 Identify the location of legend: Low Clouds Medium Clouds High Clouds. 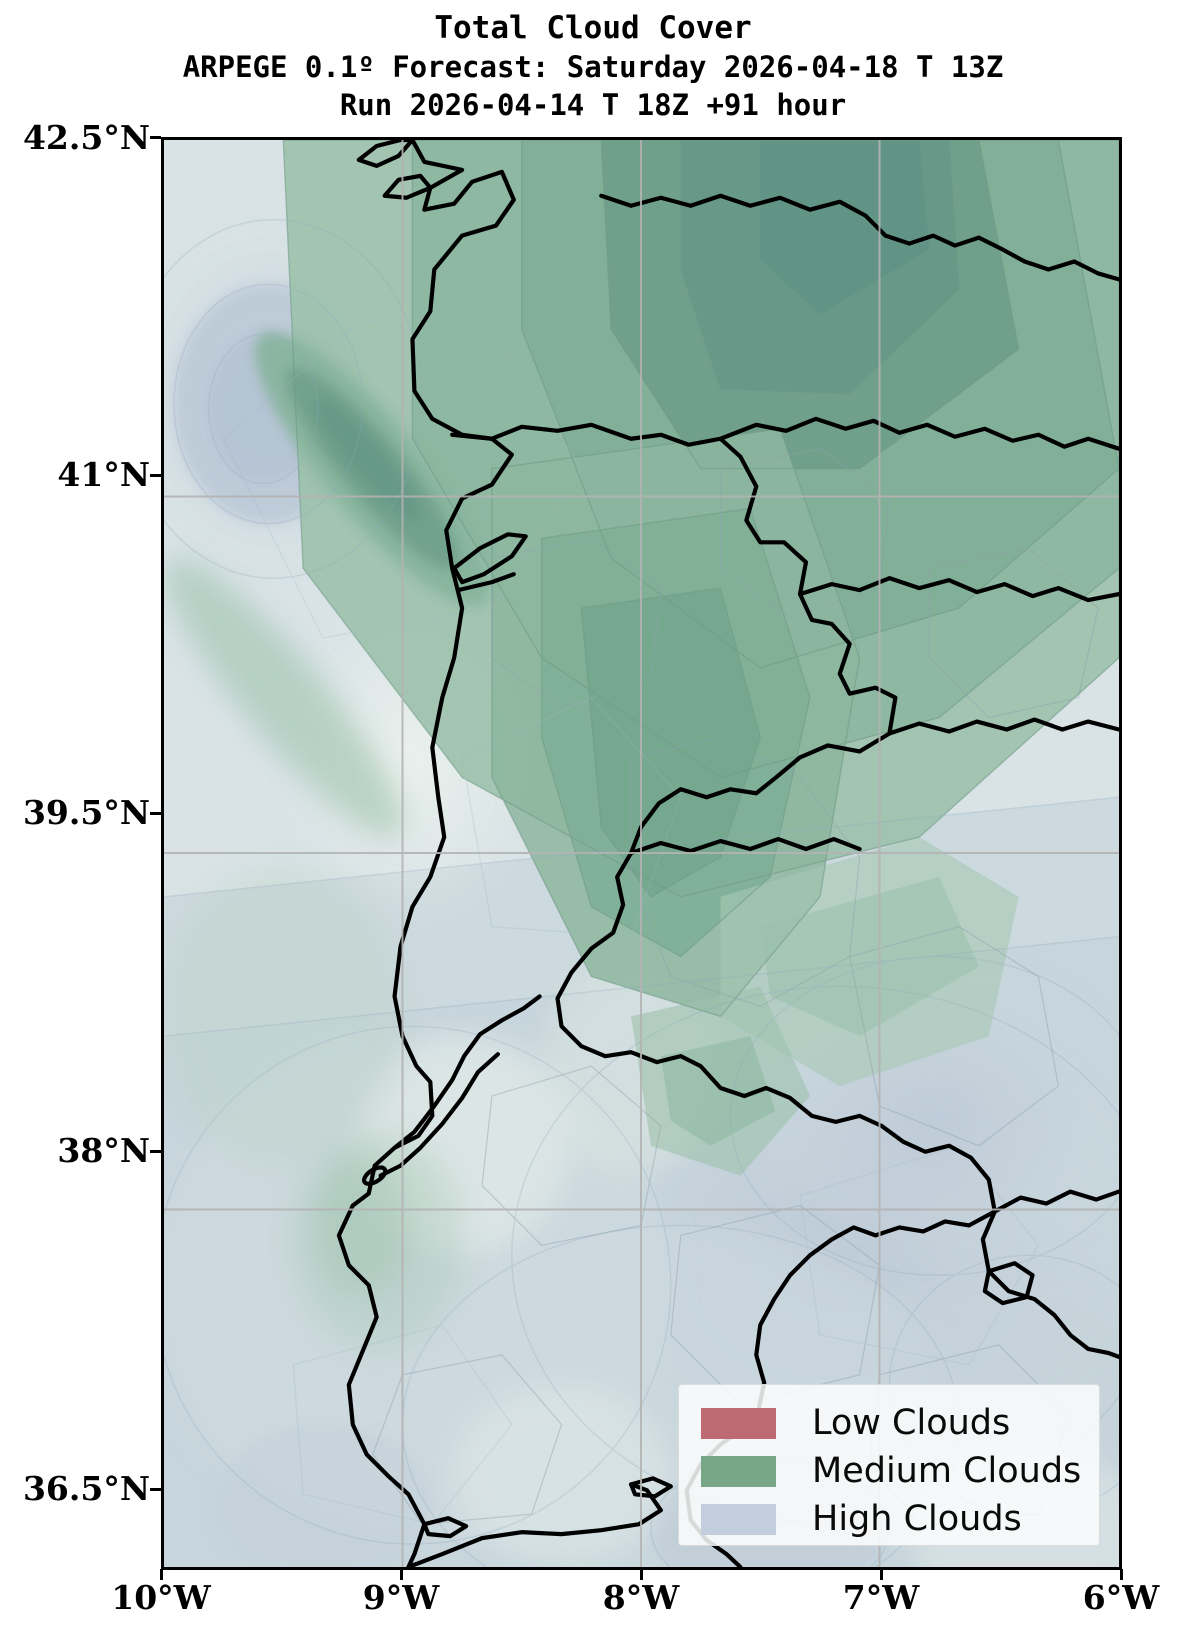
(889, 1465).